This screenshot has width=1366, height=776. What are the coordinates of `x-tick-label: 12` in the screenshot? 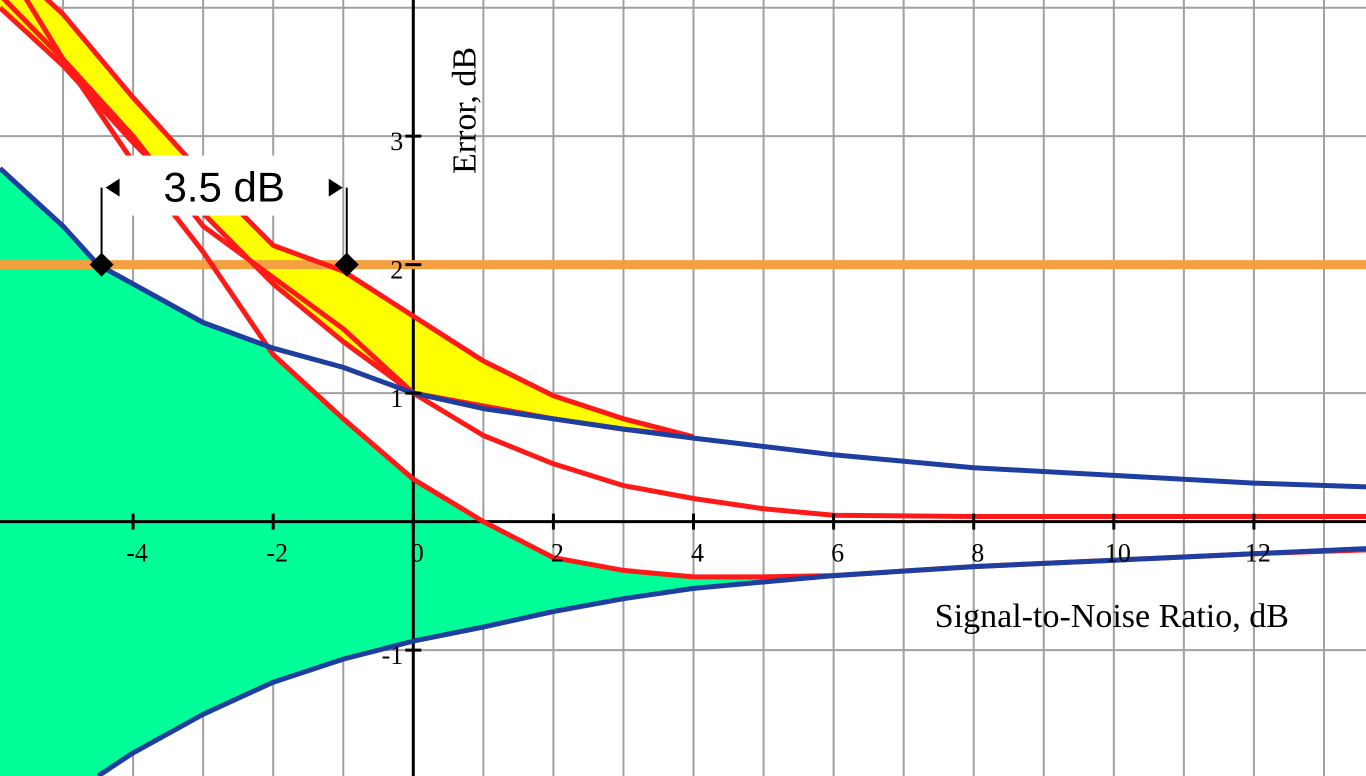 It's located at (1258, 553).